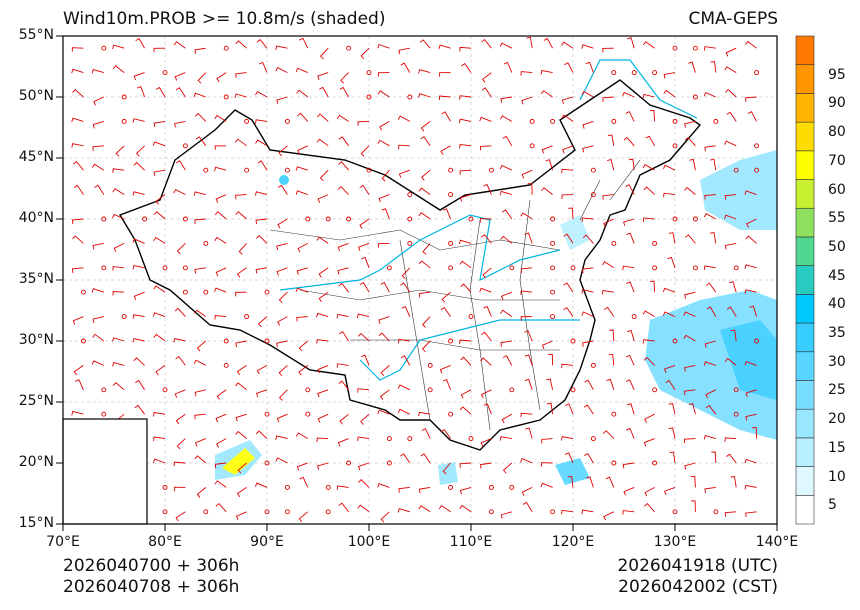 This screenshot has width=860, height=610. Describe the element at coordinates (805, 280) in the screenshot. I see `colorbar-bin` at that location.